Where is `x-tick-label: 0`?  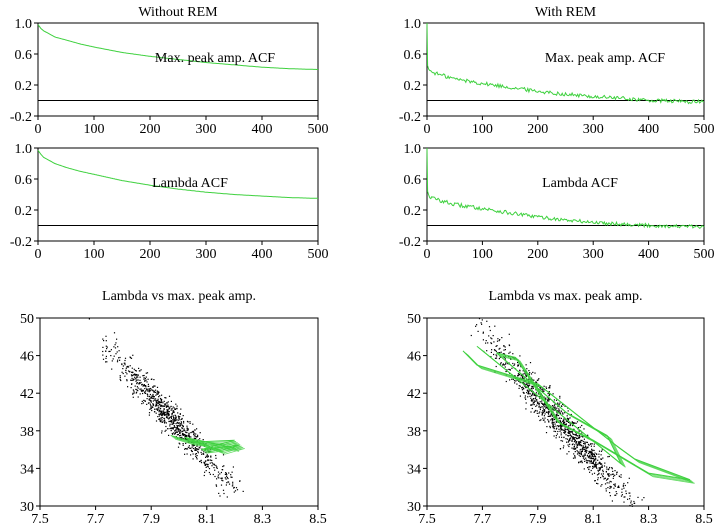 x-tick-label: 0 is located at coordinates (38, 254).